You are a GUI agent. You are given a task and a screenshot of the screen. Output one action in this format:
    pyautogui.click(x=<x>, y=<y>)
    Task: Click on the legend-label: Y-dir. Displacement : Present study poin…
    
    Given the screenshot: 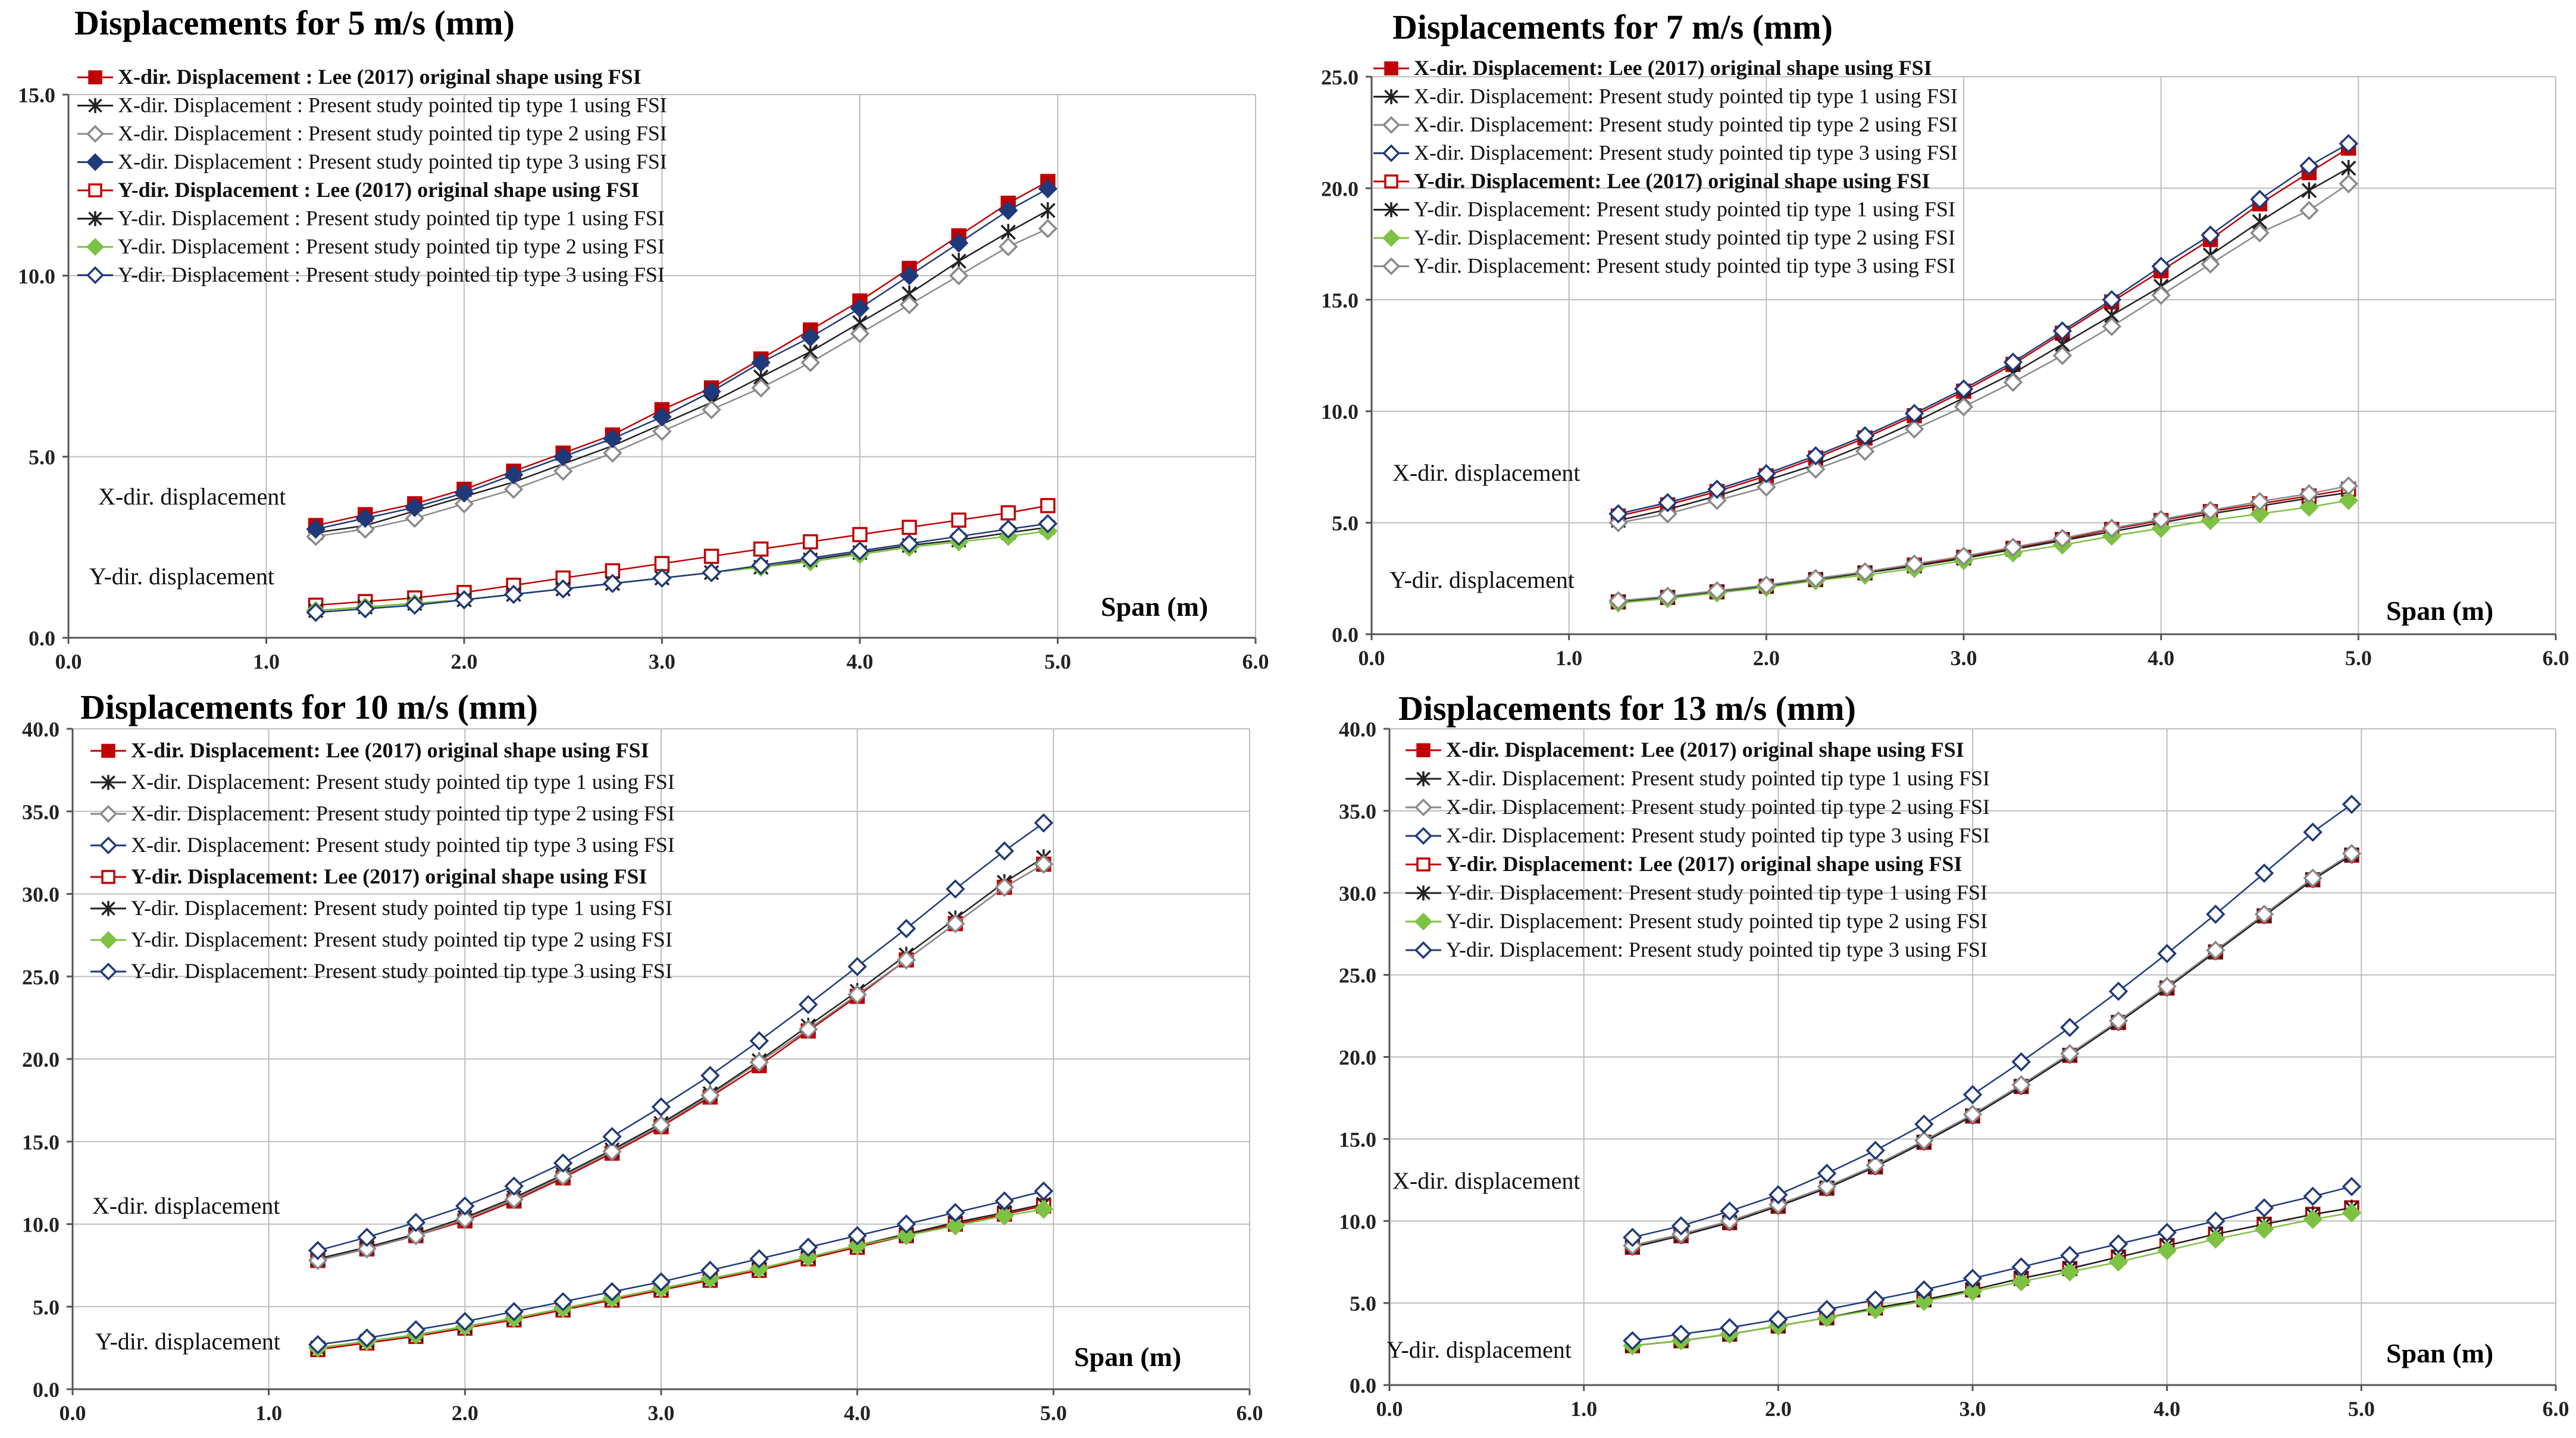 What is the action you would take?
    pyautogui.click(x=391, y=275)
    